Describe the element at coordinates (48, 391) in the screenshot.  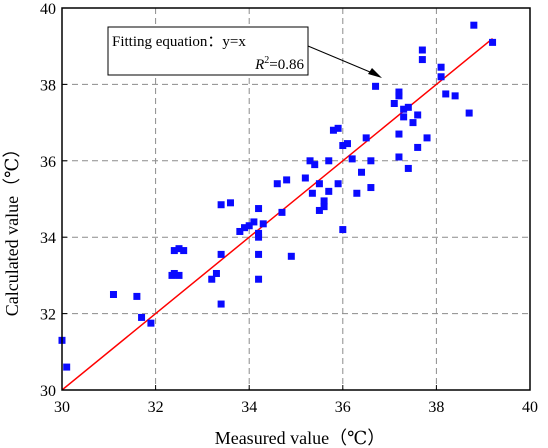
I see `y-tick-label: 30` at that location.